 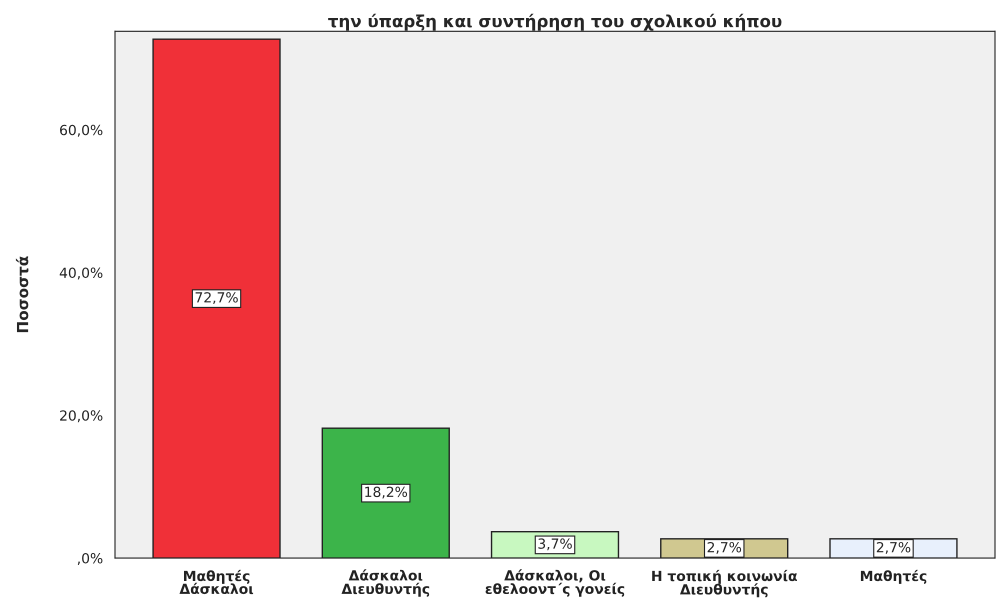 What do you see at coordinates (555, 583) in the screenshot?
I see `x-tick-label: Δάσκαλοι, Οι εθελοοντ΄ς γονείς` at bounding box center [555, 583].